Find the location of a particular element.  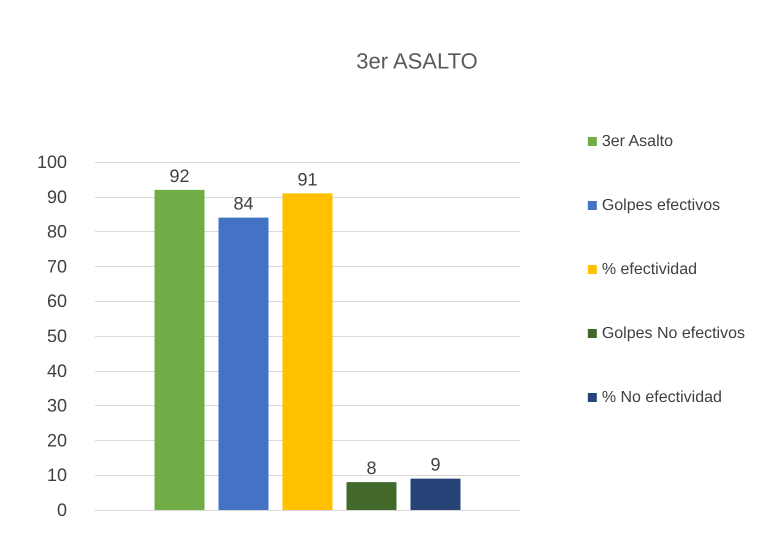

y-tick-label: 20 is located at coordinates (56, 440).